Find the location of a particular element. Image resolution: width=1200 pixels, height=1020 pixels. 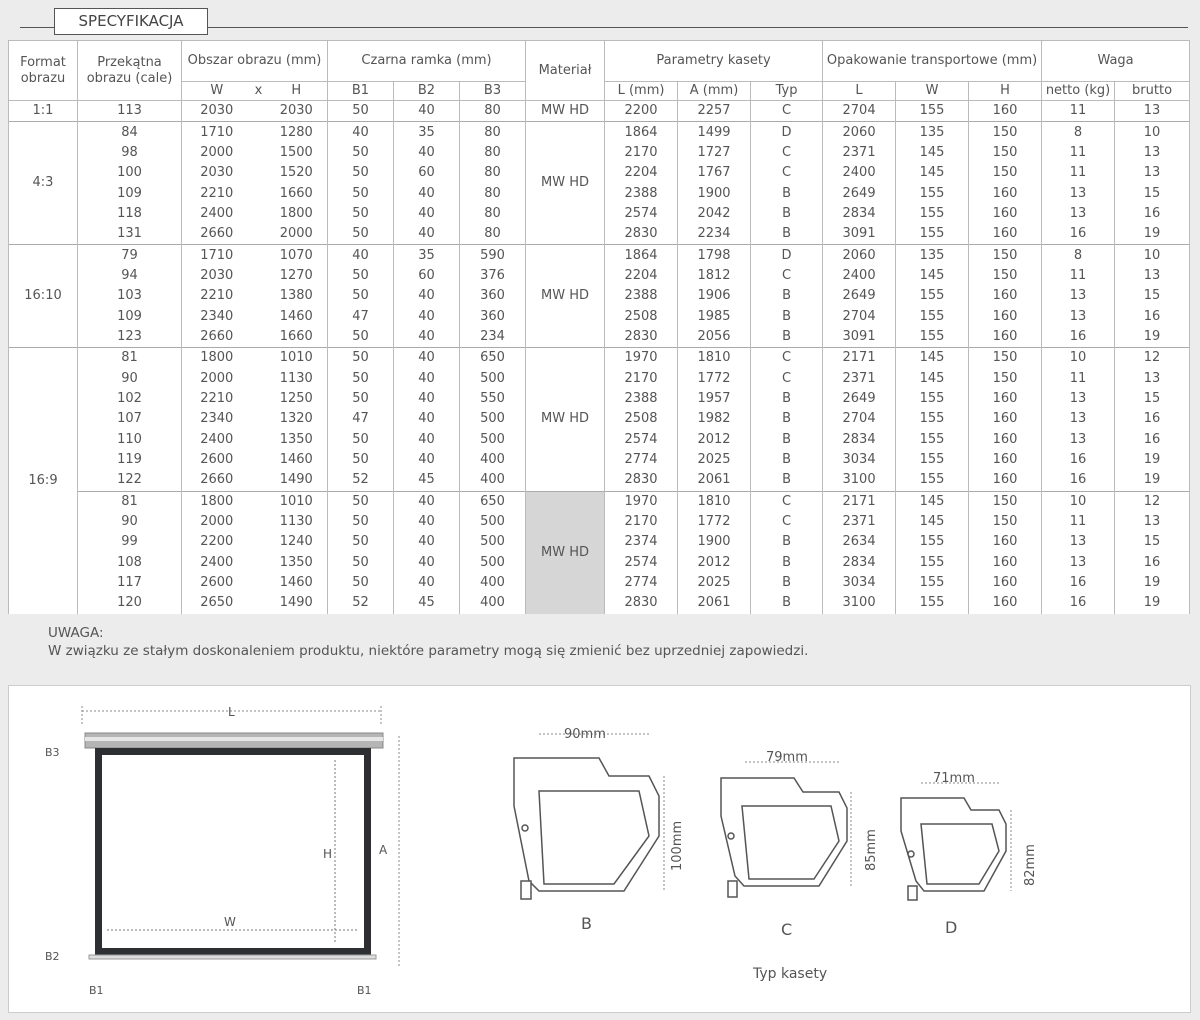

diagonal-cell: 113 is located at coordinates (129, 110).